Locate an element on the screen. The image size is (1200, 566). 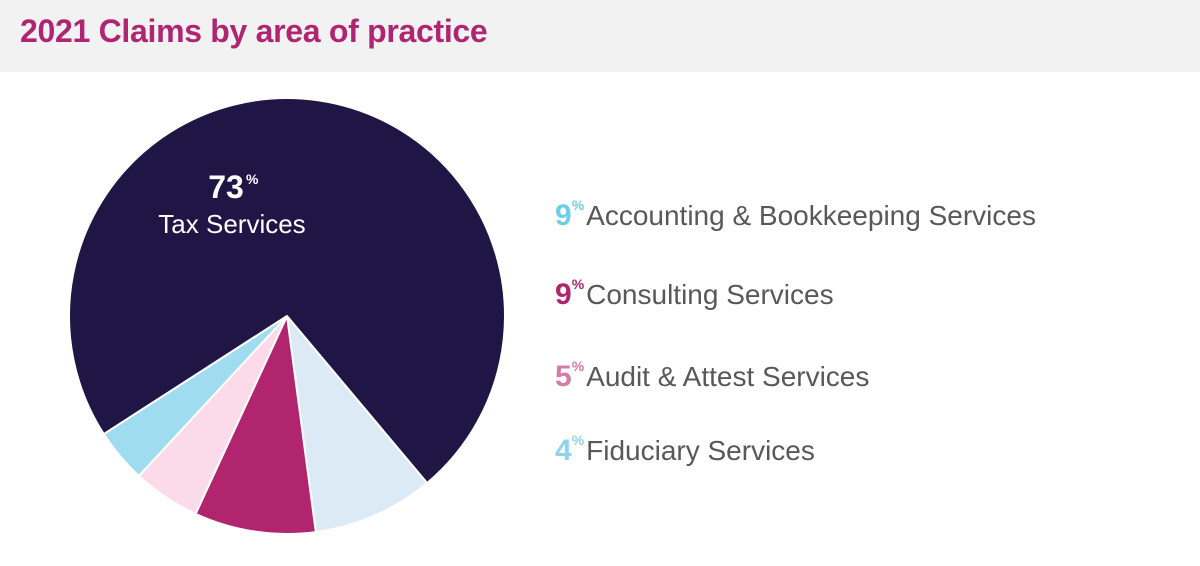
chart-title: 2021 Claims by area of practice is located at coordinates (254, 31).